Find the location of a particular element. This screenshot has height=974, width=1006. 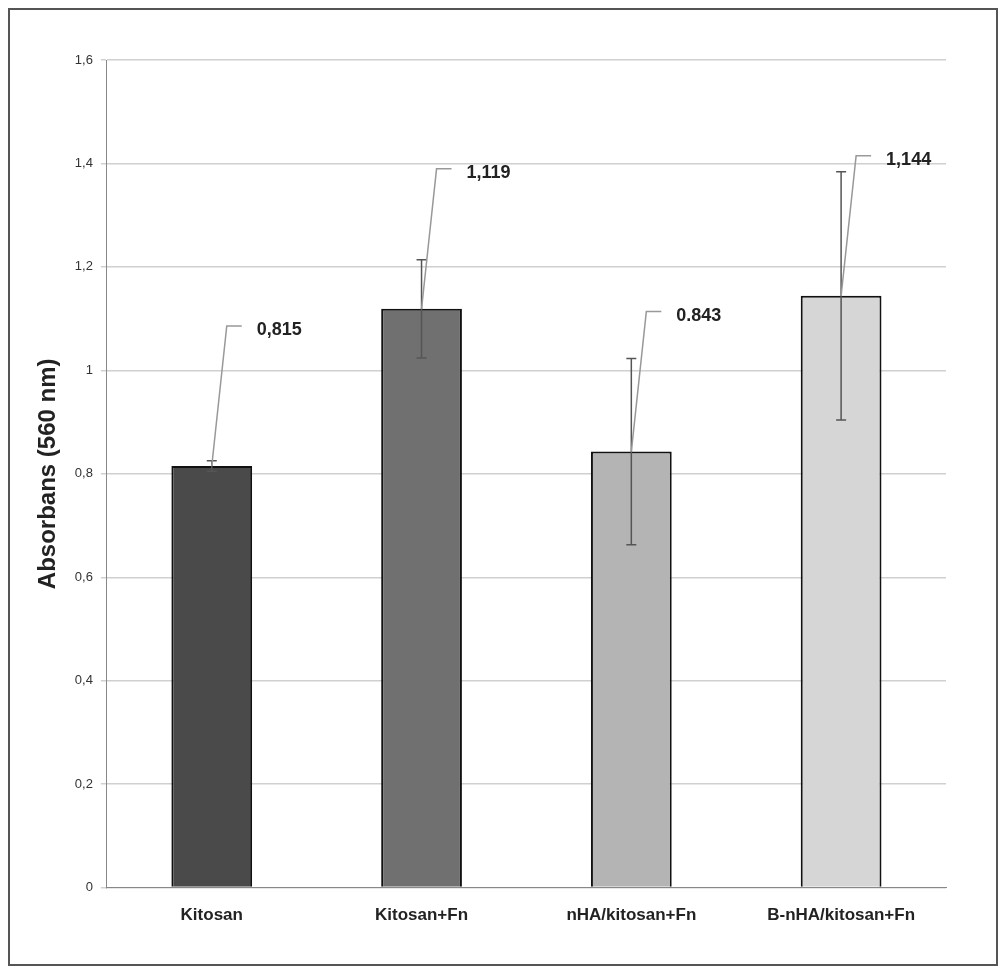

x-tick-label: Kitosan+Fn is located at coordinates (422, 915).